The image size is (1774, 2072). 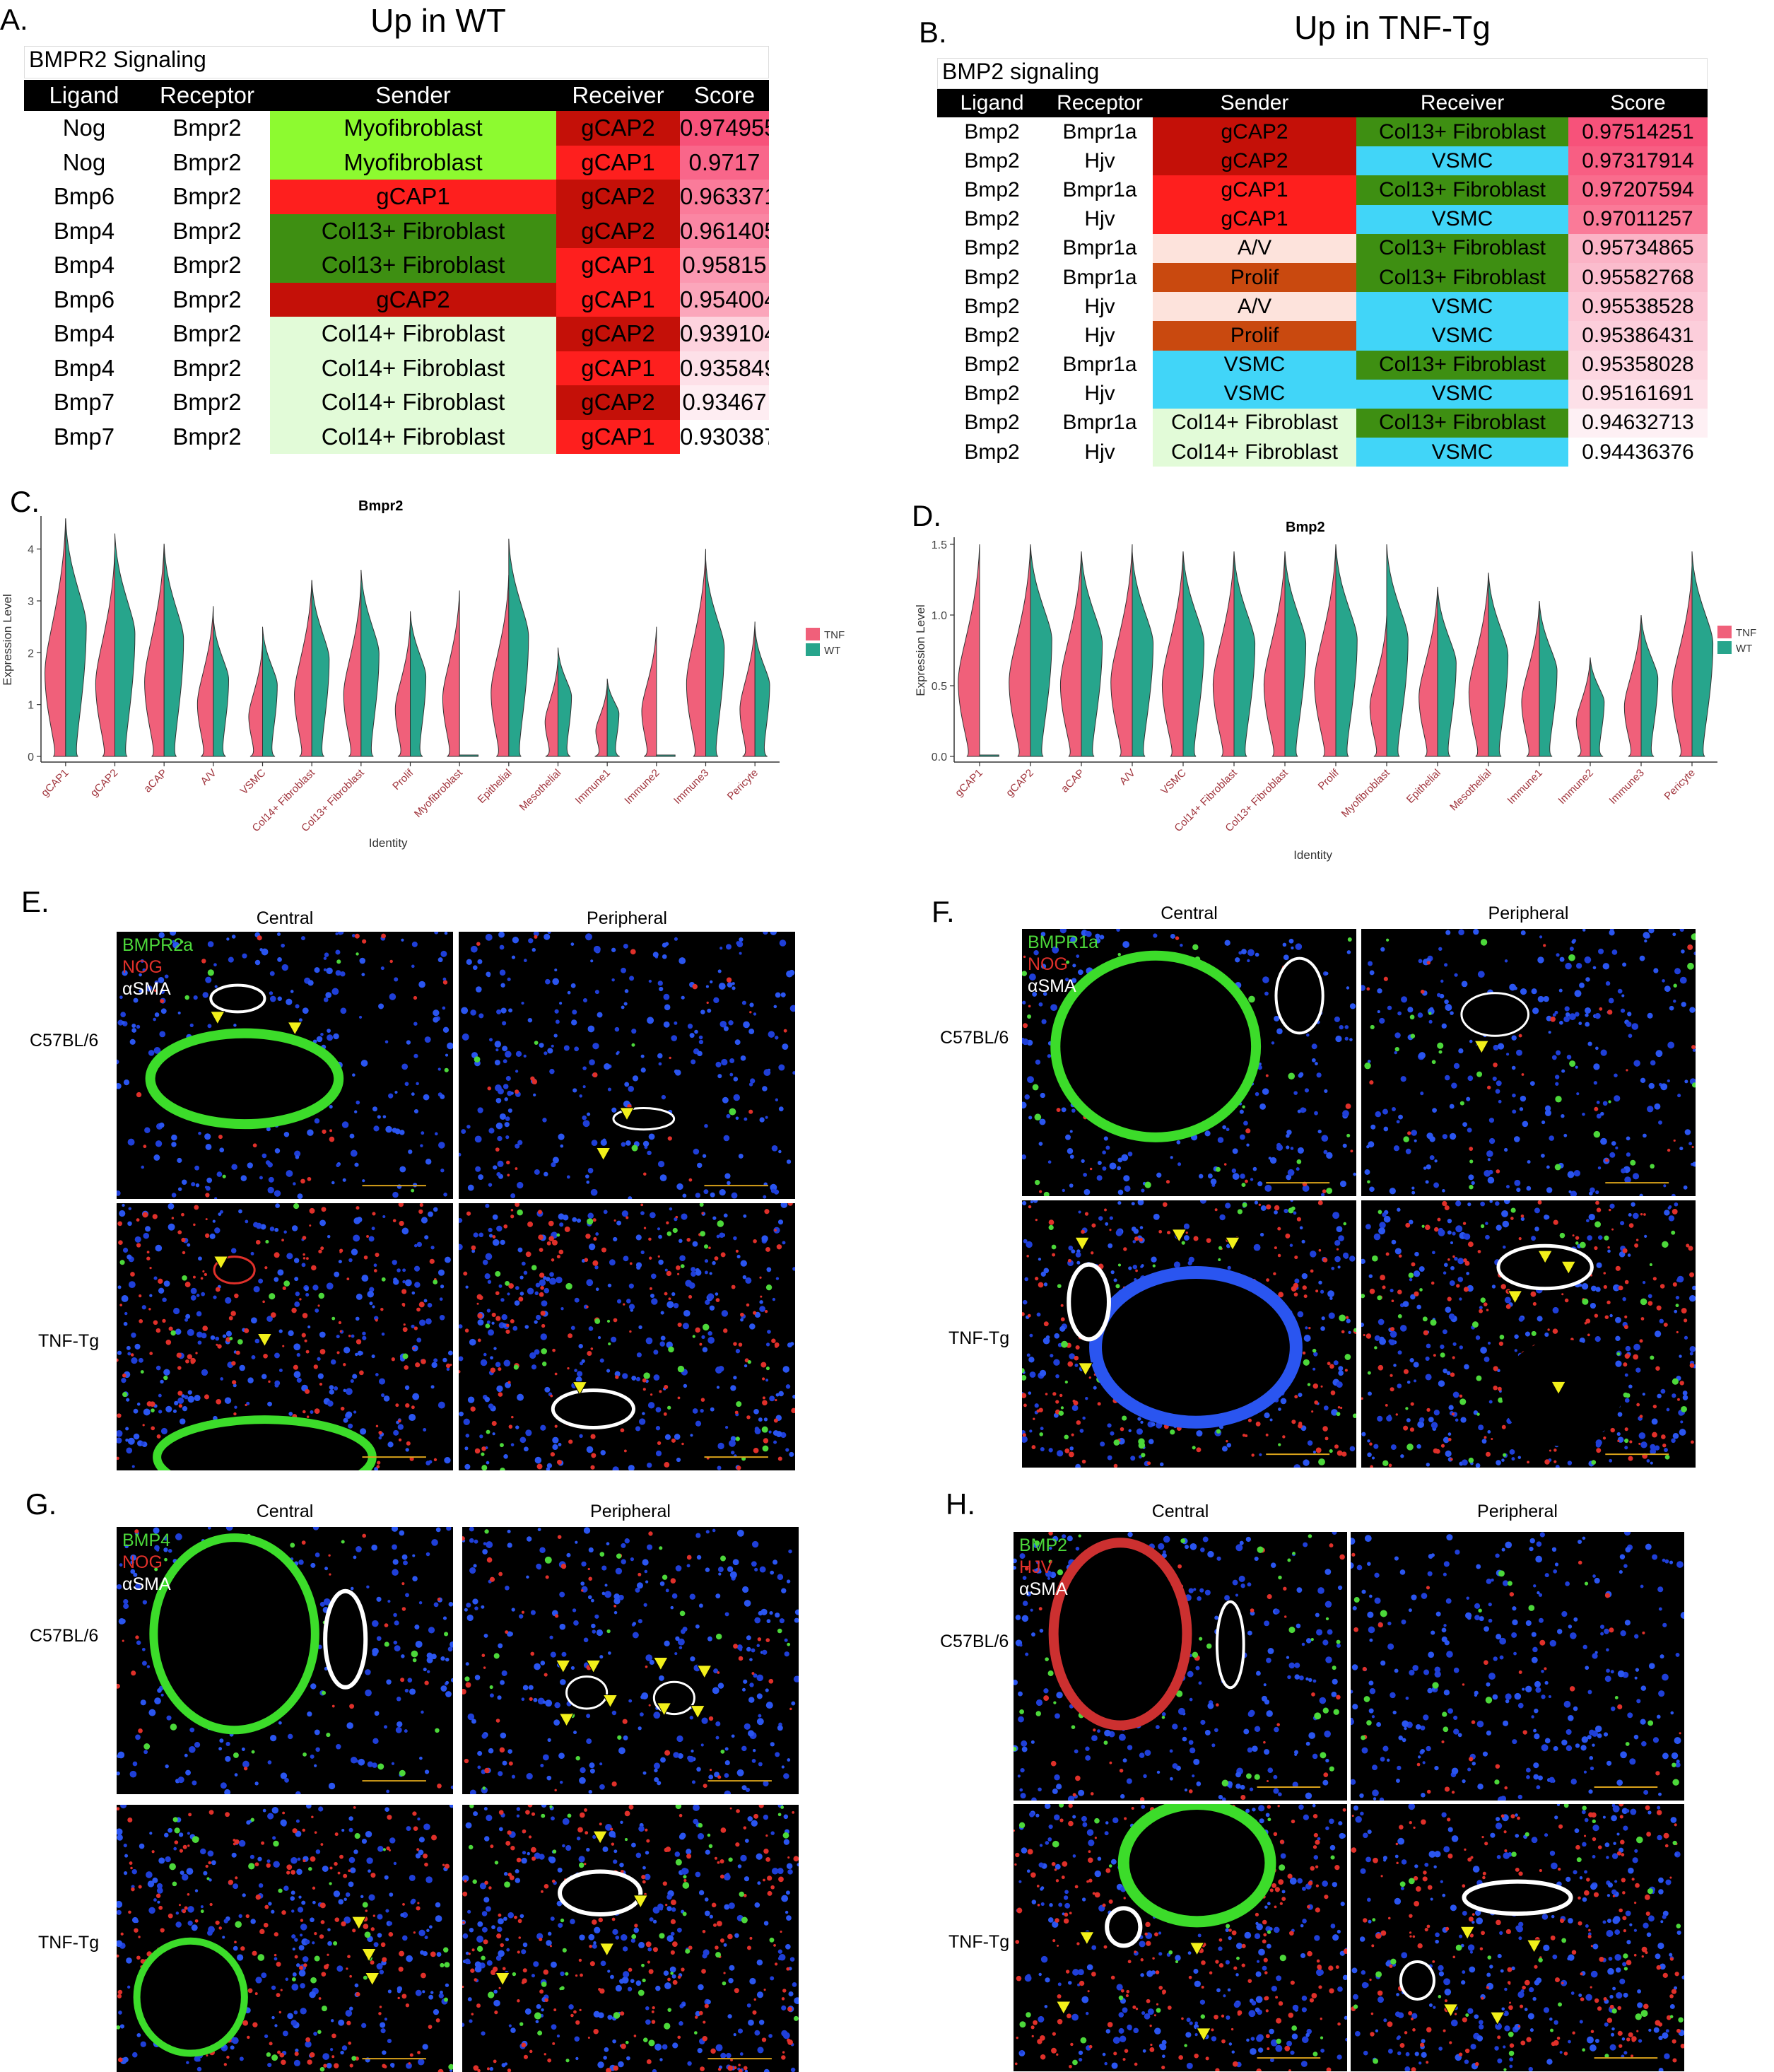 What do you see at coordinates (1679, 784) in the screenshot?
I see `x-tick-label: Pericyte` at bounding box center [1679, 784].